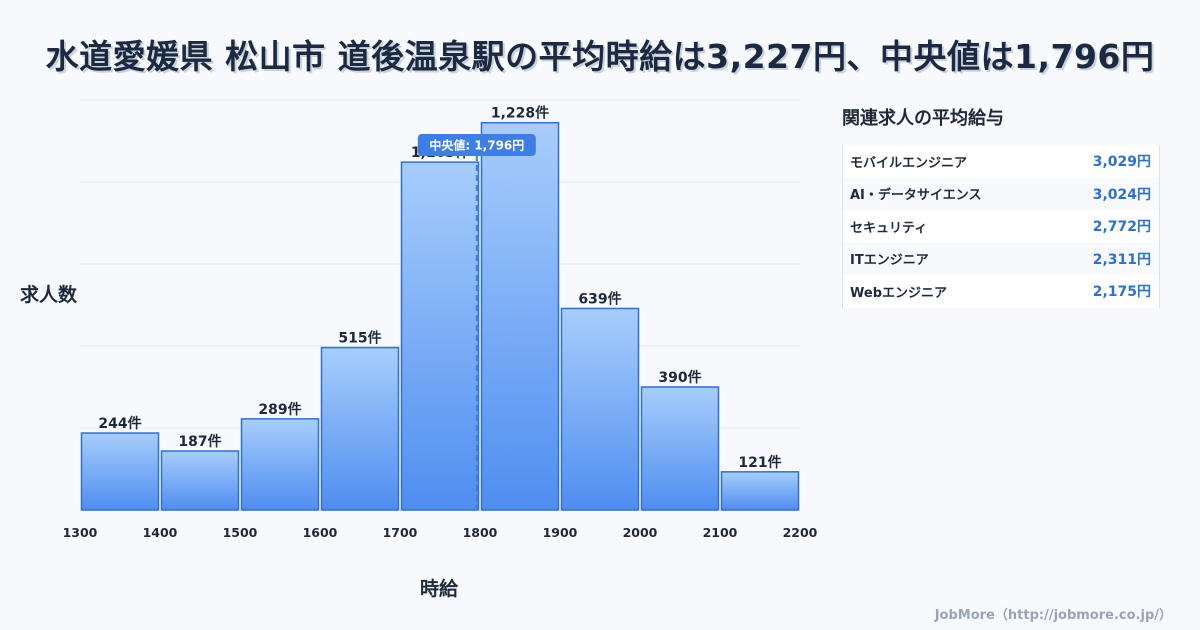 Image resolution: width=1200 pixels, height=630 pixels. What do you see at coordinates (1001, 193) in the screenshot?
I see `related-job-row: AI・データサイエンス 3,024円` at bounding box center [1001, 193].